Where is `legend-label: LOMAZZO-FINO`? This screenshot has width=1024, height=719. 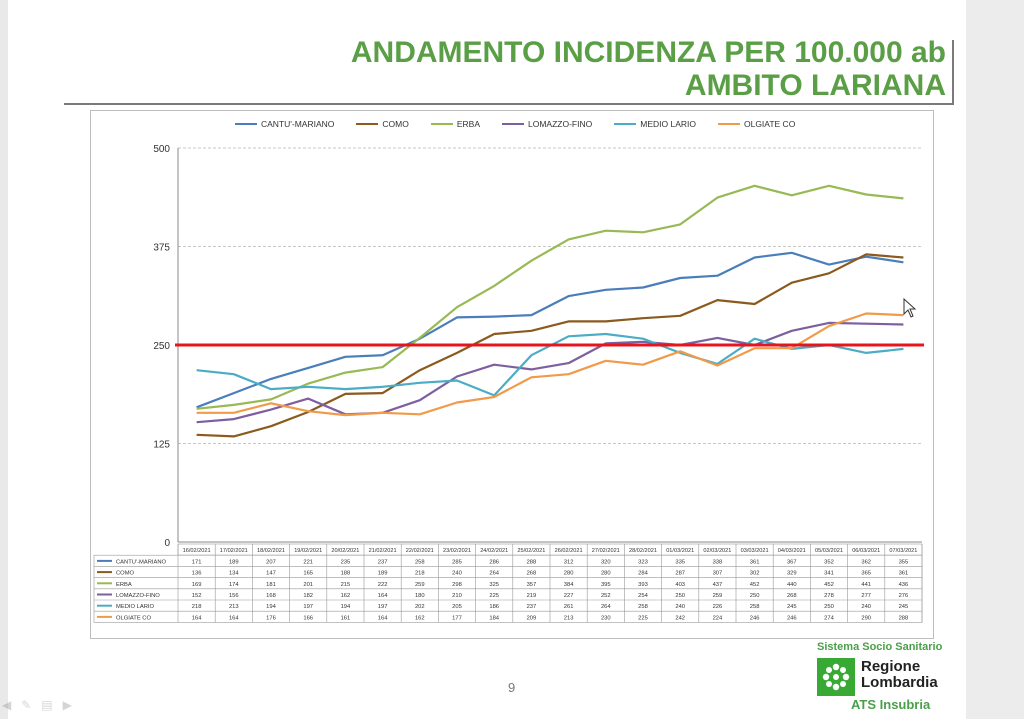
legend-label: LOMAZZO-FINO is located at coordinates (560, 124).